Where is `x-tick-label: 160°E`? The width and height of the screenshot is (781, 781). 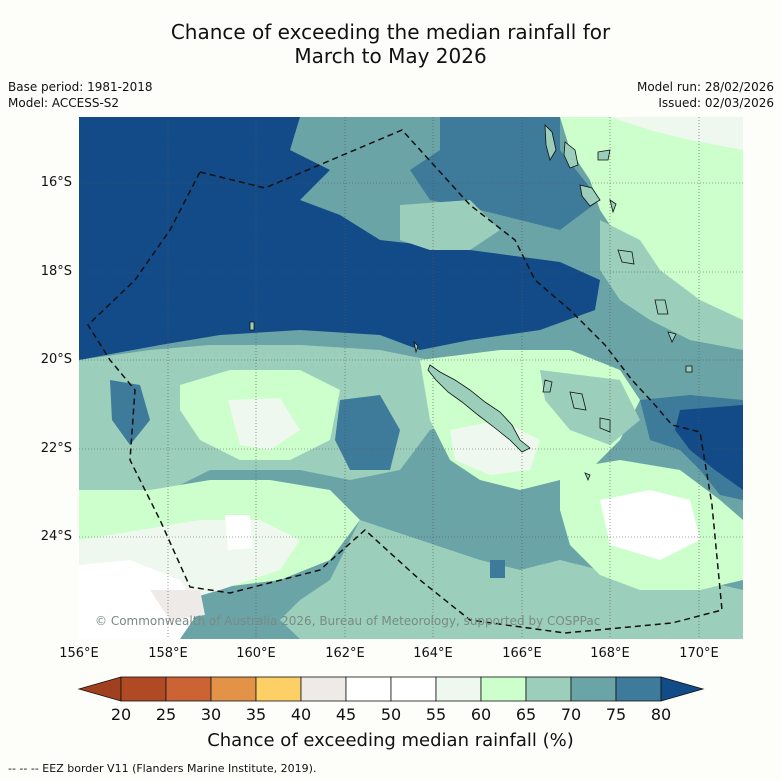 x-tick-label: 160°E is located at coordinates (256, 653).